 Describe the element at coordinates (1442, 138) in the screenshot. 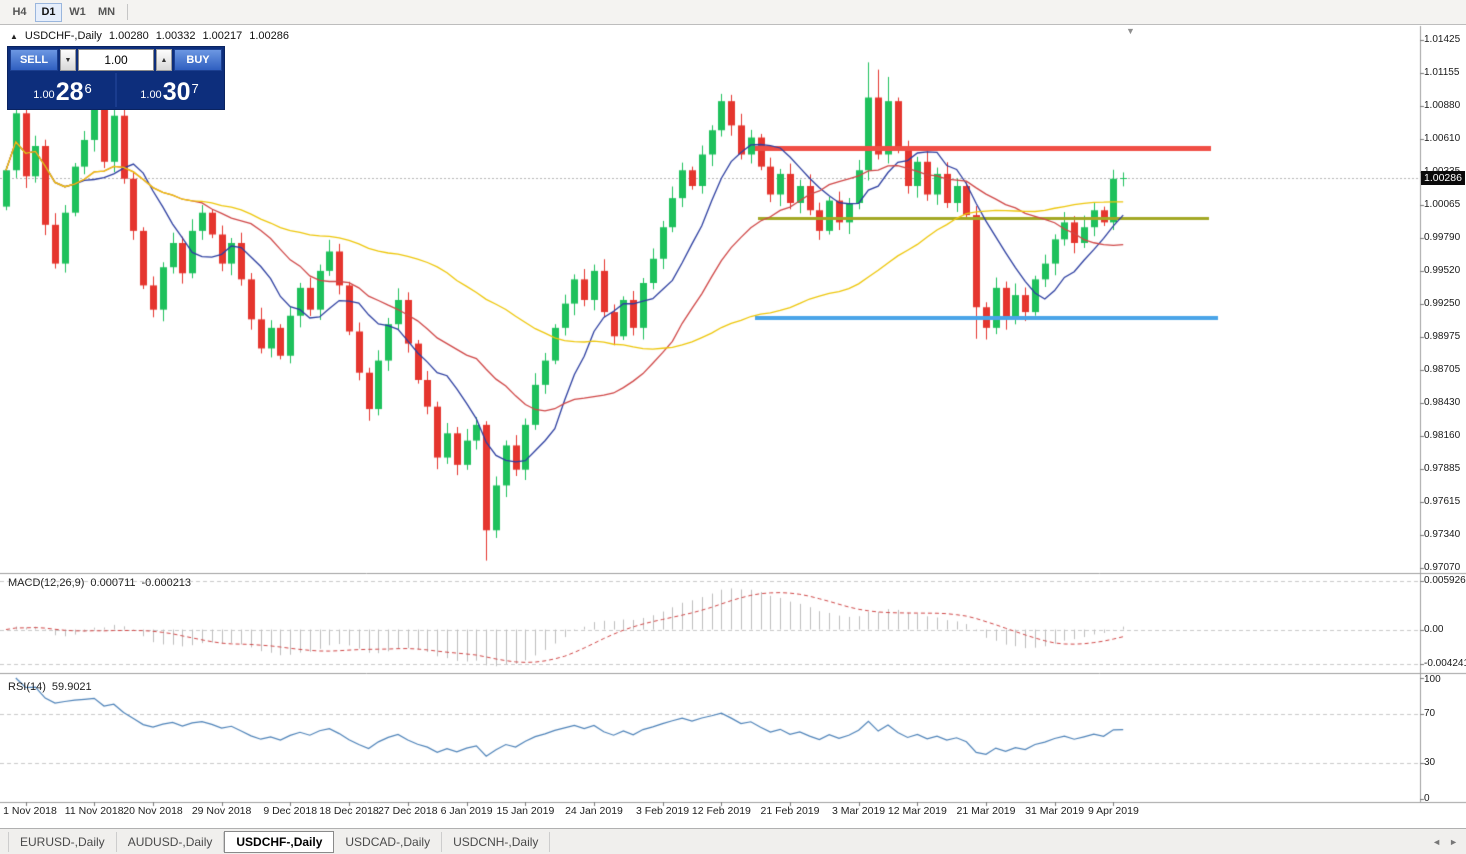

I see `price-axis-label: 1.00610` at that location.